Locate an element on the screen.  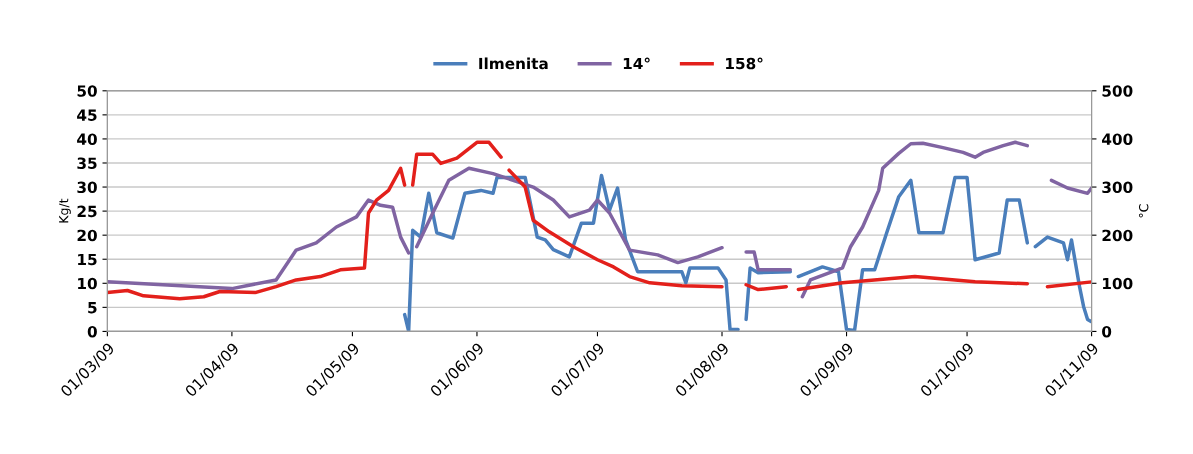
y-tick-label: 30 is located at coordinates (87, 187).